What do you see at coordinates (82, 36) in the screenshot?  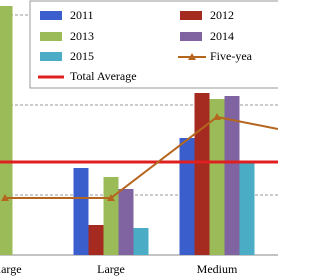 I see `legend-label: 2013` at bounding box center [82, 36].